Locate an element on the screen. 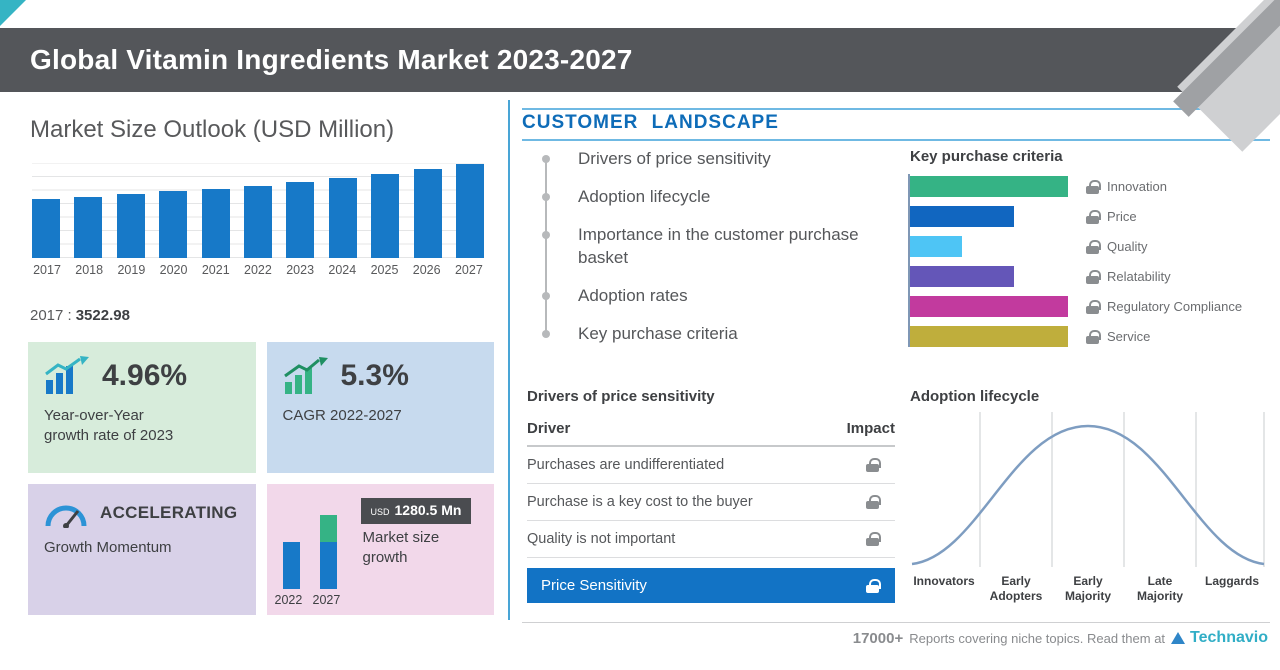 Image resolution: width=1280 pixels, height=670 pixels. legend-item: Regulatory Compliance is located at coordinates (1164, 306).